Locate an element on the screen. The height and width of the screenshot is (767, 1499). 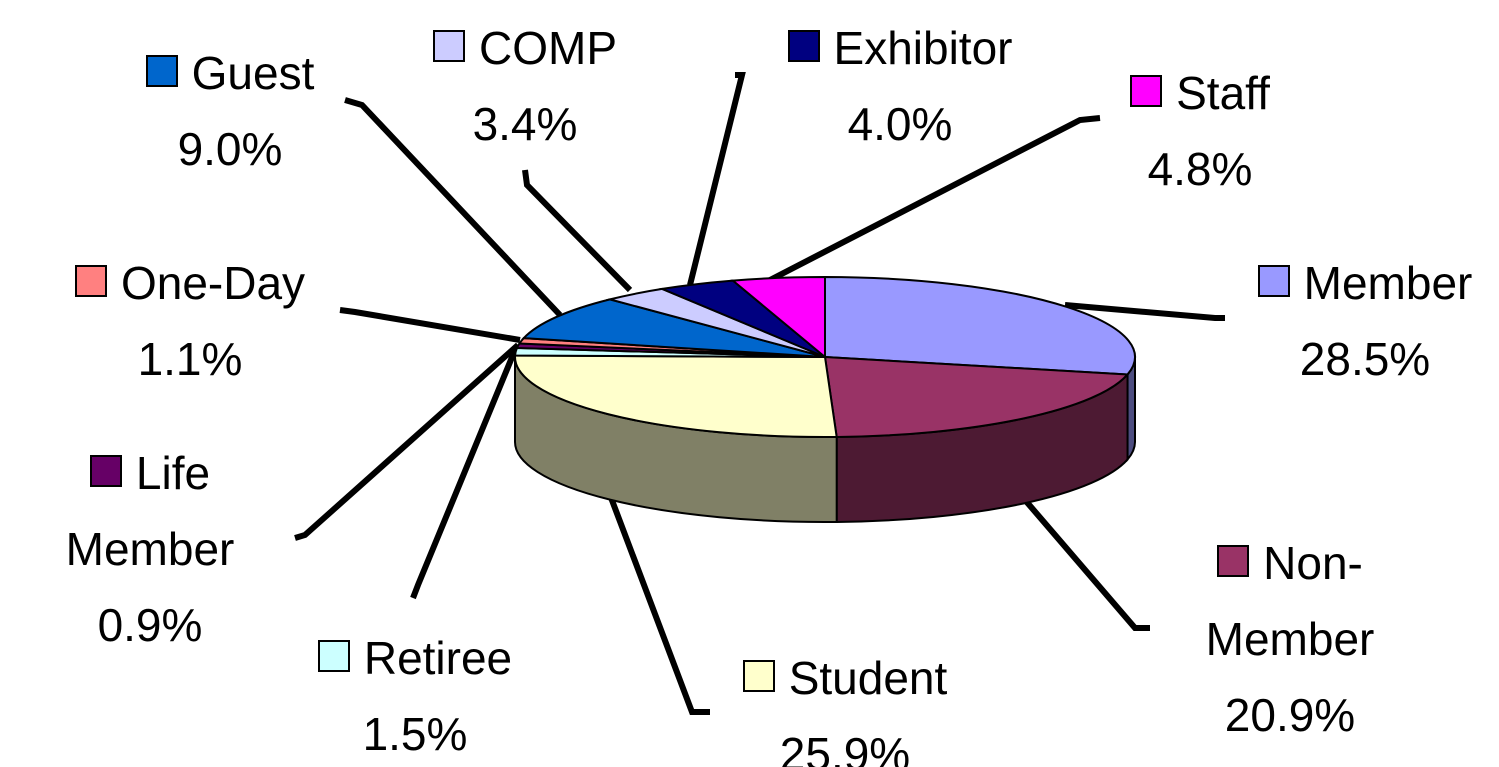
category-label: Guest is located at coordinates (253, 73).